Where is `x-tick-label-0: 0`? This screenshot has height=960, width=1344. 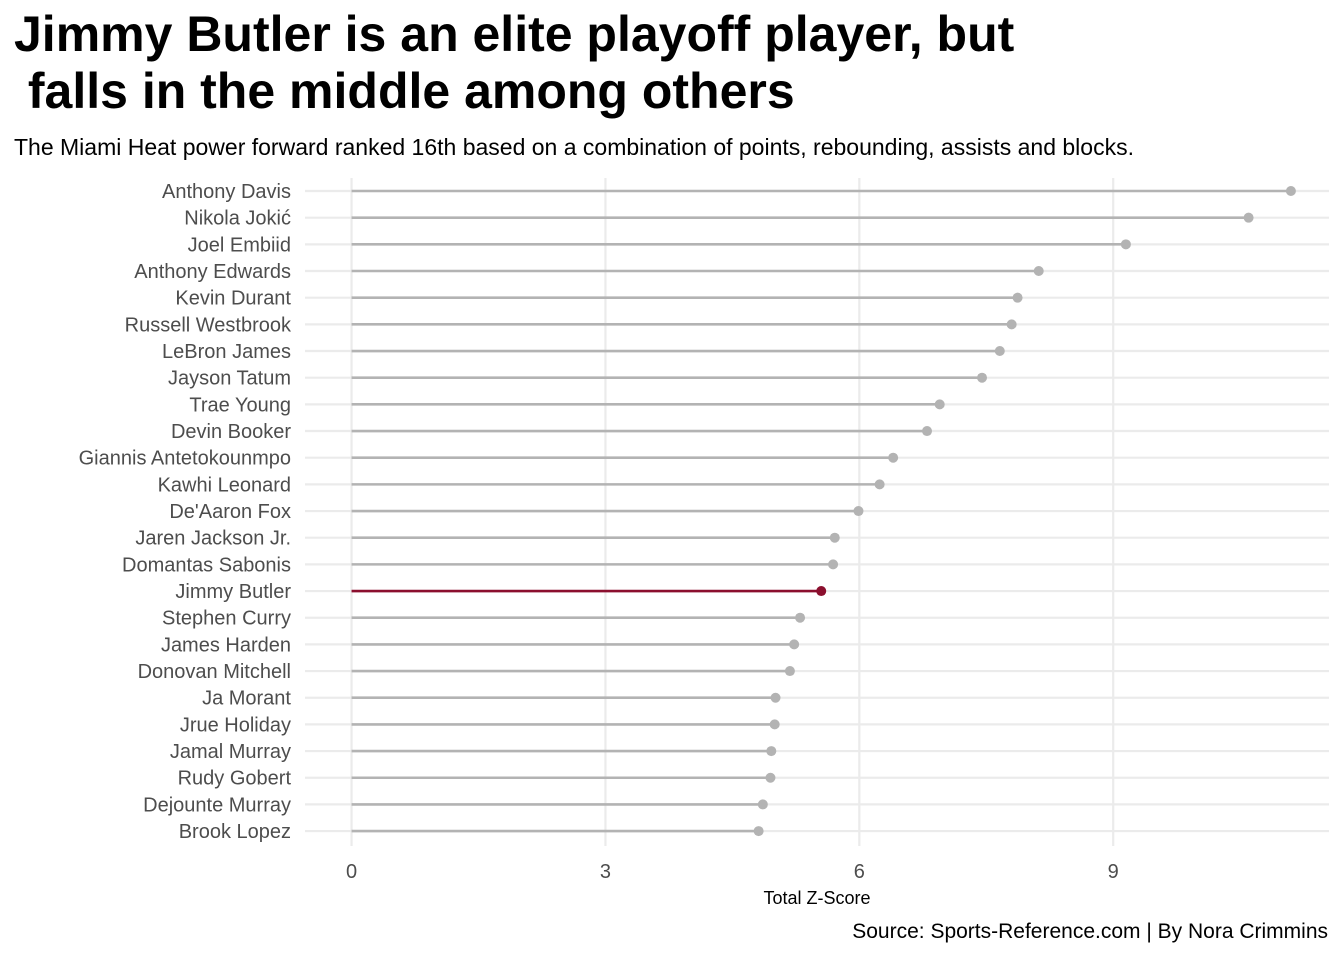 x-tick-label-0: 0 is located at coordinates (351, 872).